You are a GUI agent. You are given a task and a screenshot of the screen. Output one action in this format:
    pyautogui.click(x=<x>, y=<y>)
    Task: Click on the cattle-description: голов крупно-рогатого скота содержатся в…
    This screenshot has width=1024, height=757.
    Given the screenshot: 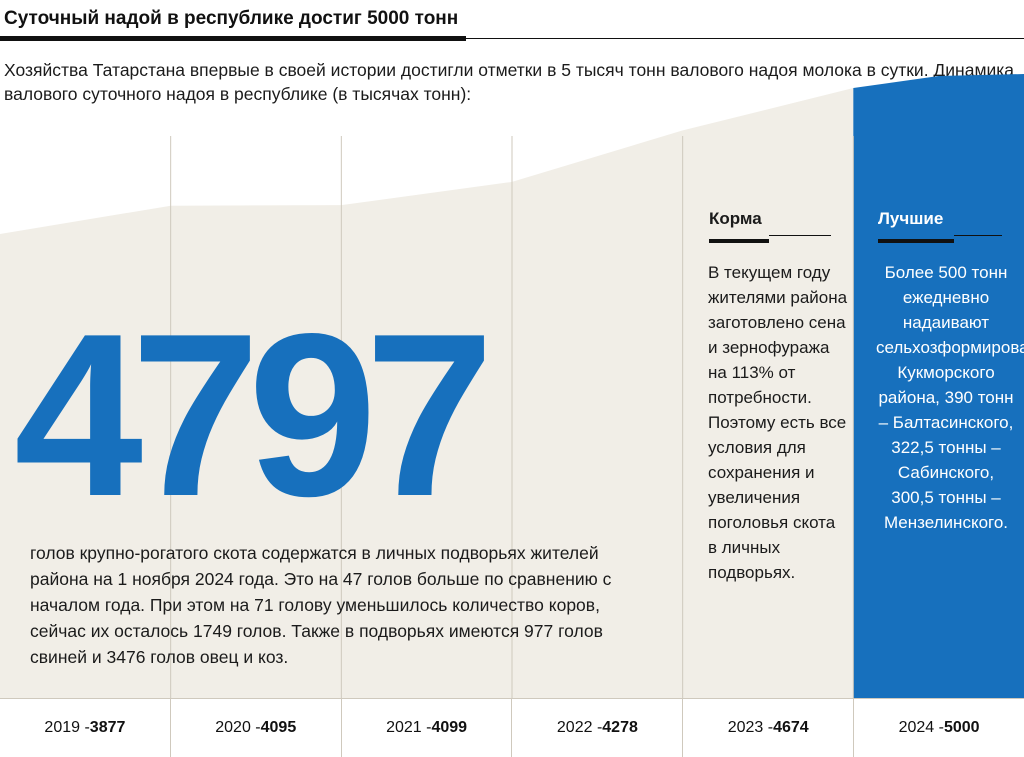 What is the action you would take?
    pyautogui.click(x=321, y=605)
    